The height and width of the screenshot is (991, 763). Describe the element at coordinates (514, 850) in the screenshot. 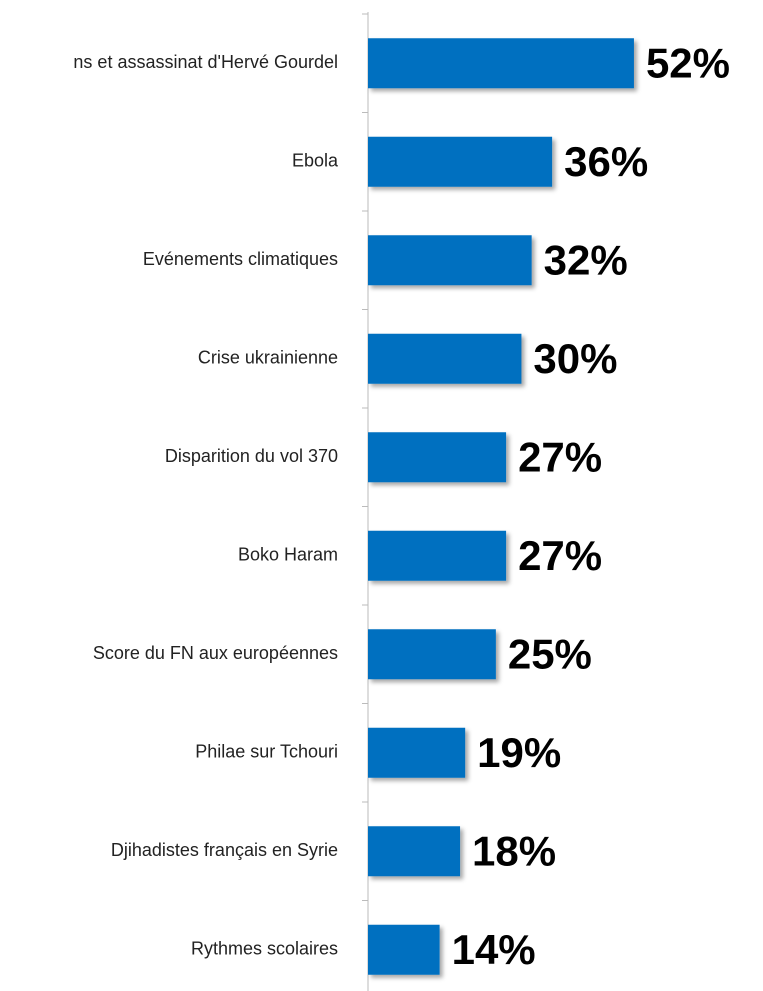

I see `value-label: 18%` at that location.